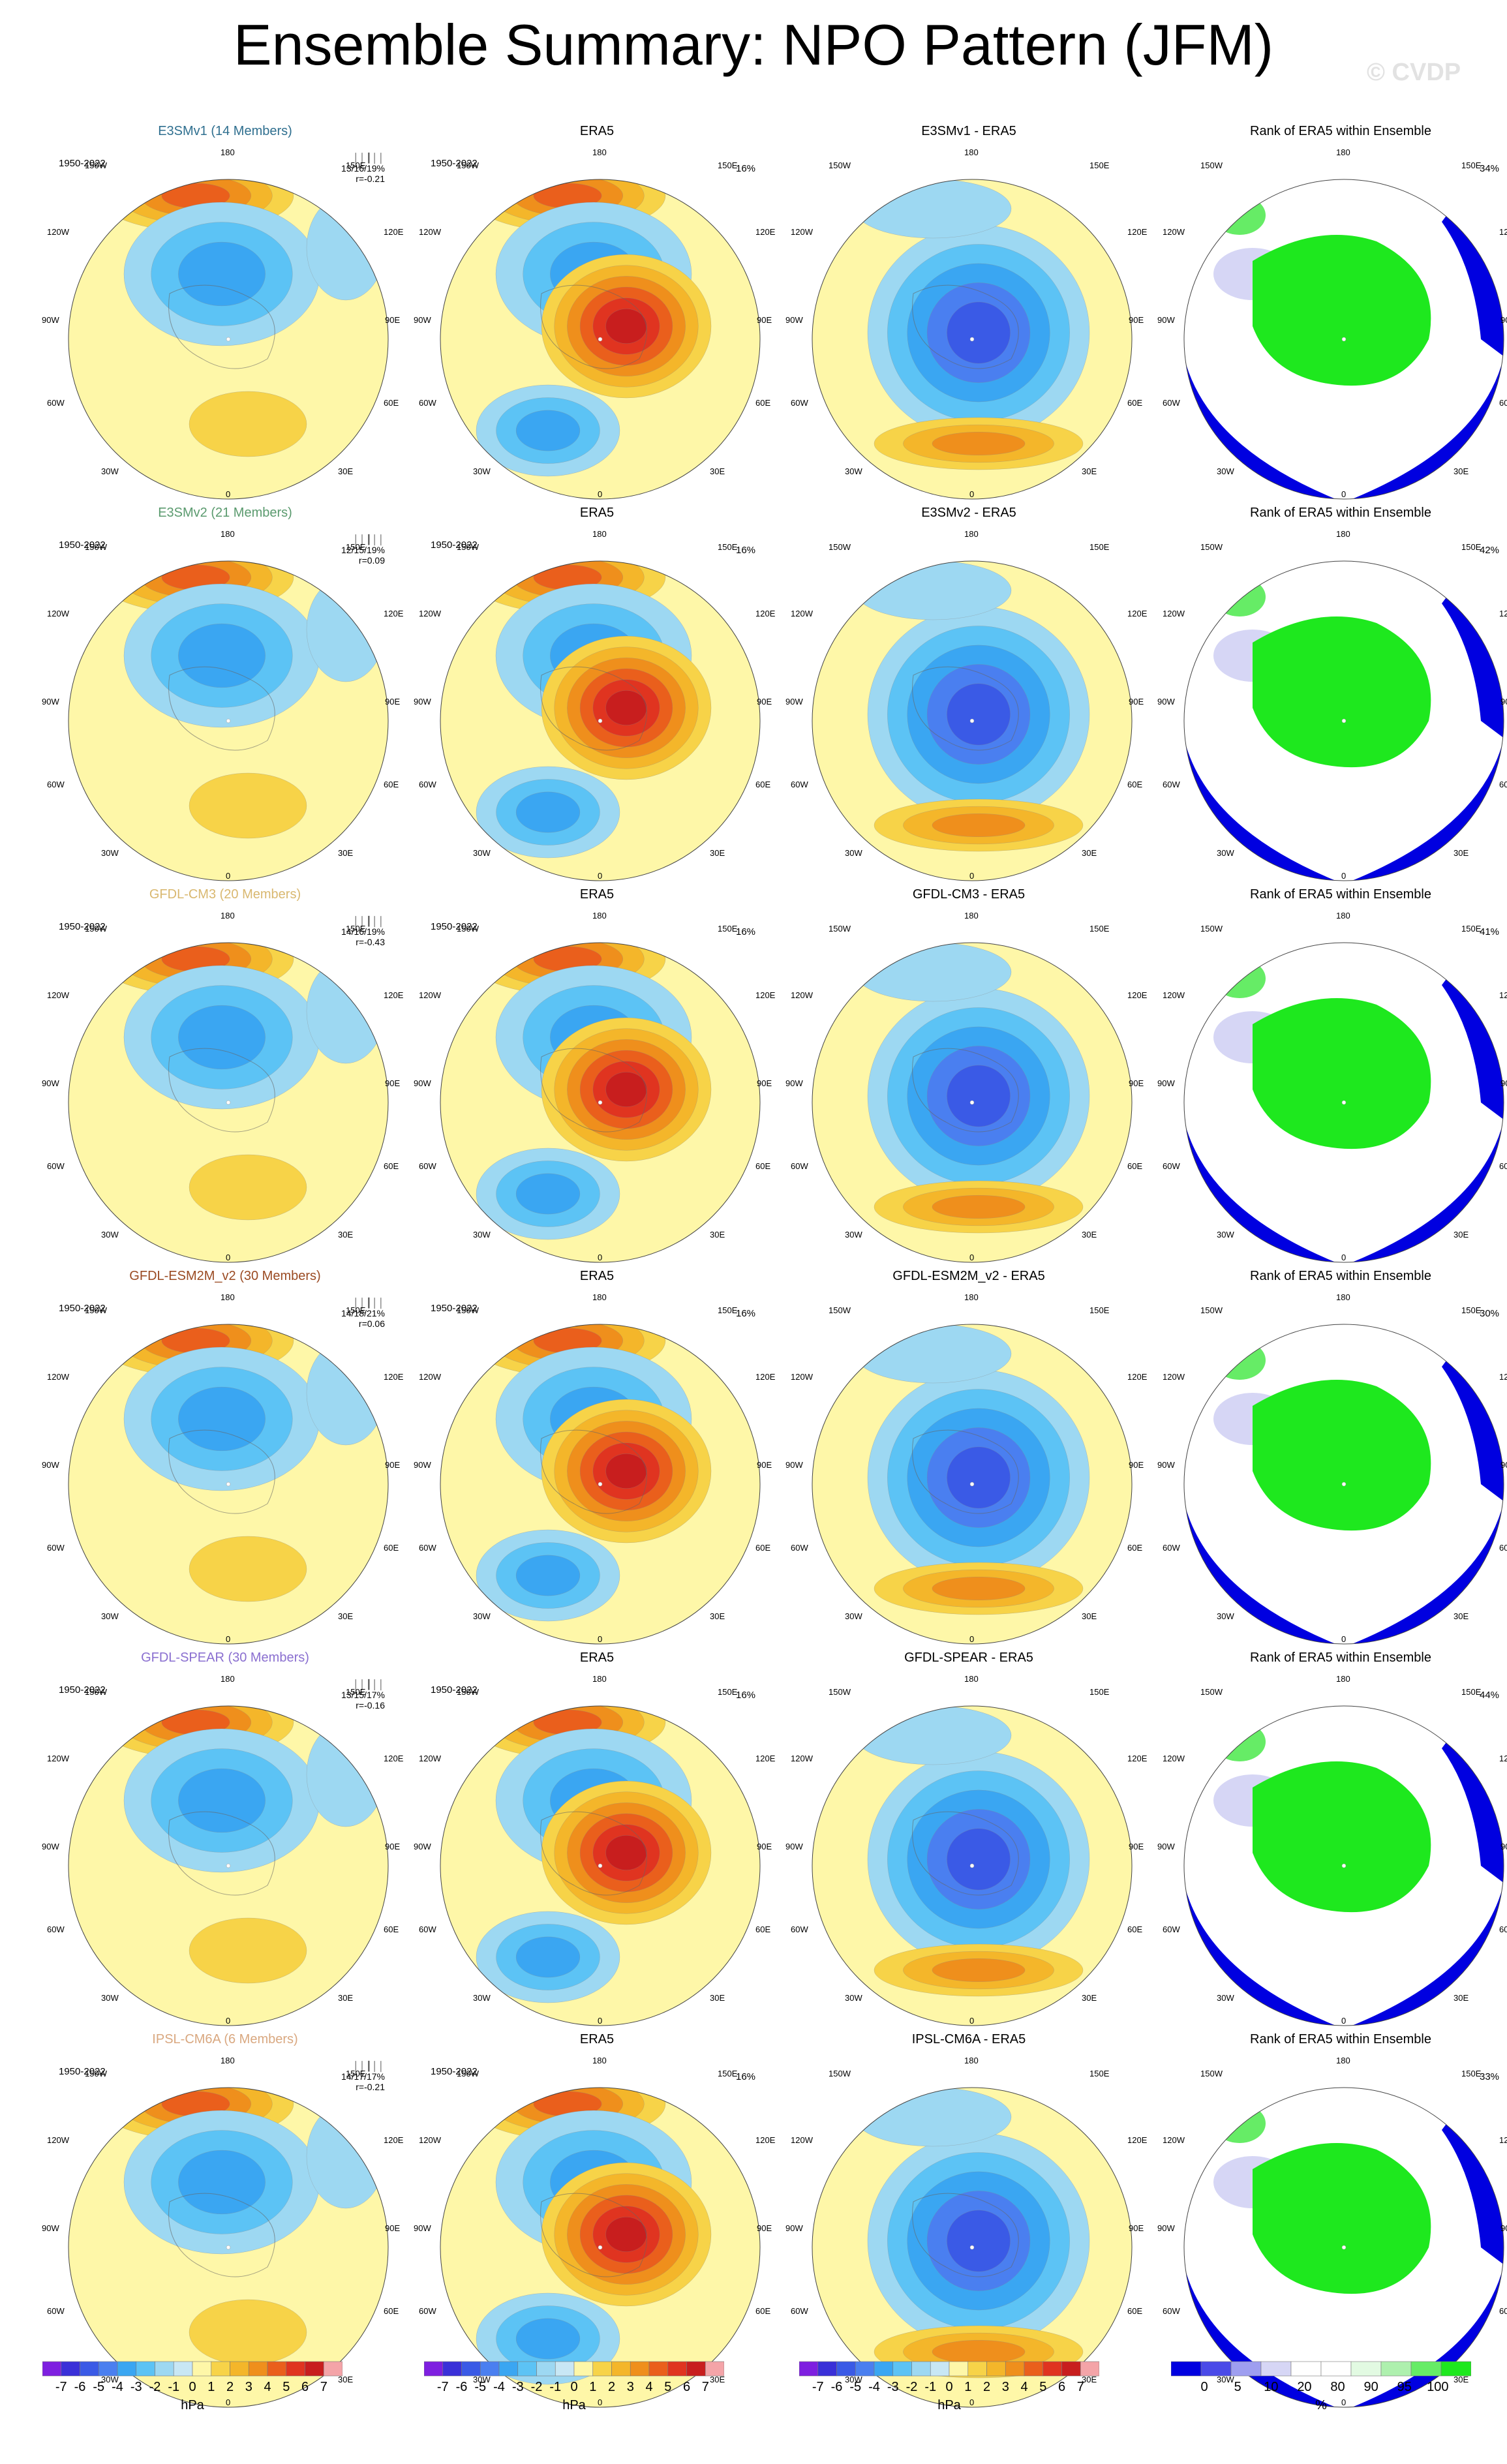  What do you see at coordinates (1340, 513) in the screenshot?
I see `rank-title: Rank of ERA5 within Ensemble` at bounding box center [1340, 513].